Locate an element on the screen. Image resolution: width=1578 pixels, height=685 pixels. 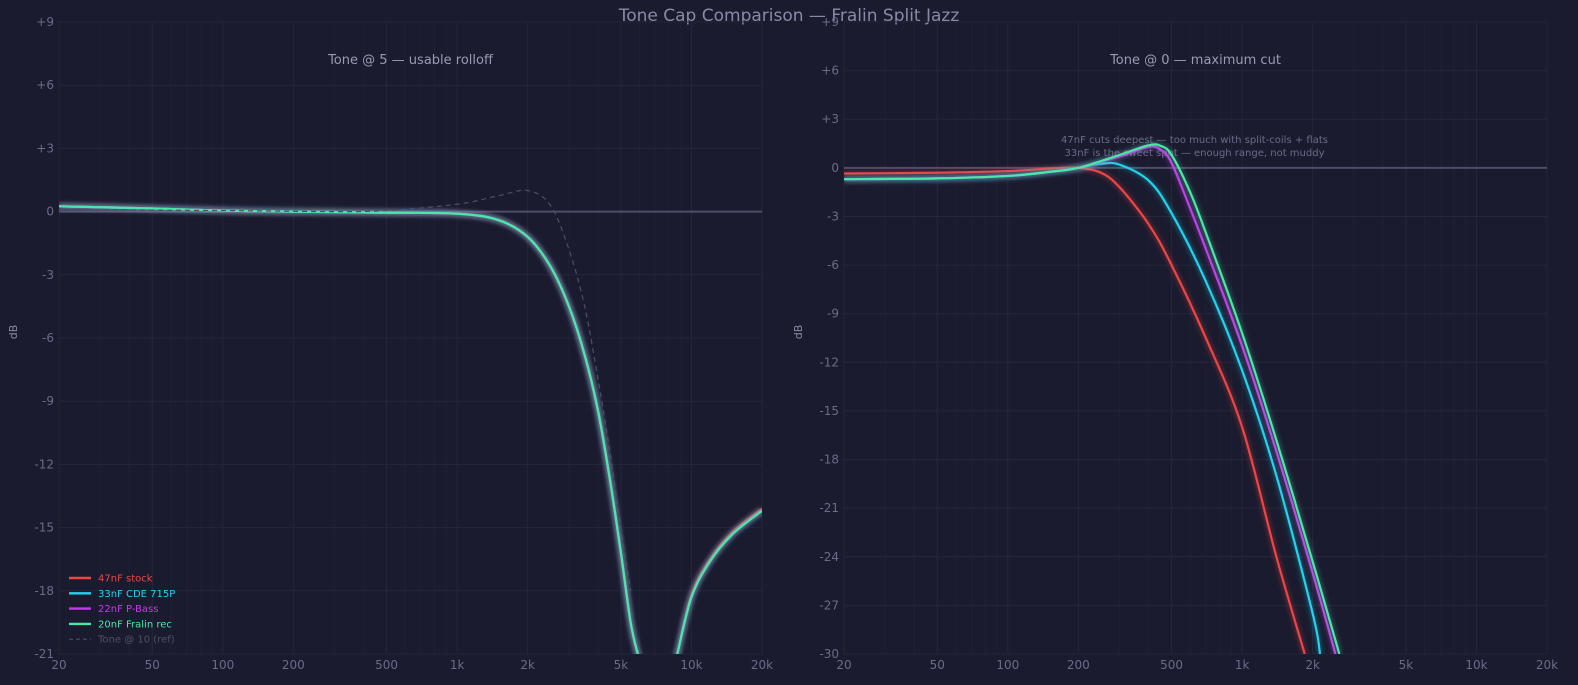
panel-title: Tone @ 5 — usable rolloff is located at coordinates (410, 60).